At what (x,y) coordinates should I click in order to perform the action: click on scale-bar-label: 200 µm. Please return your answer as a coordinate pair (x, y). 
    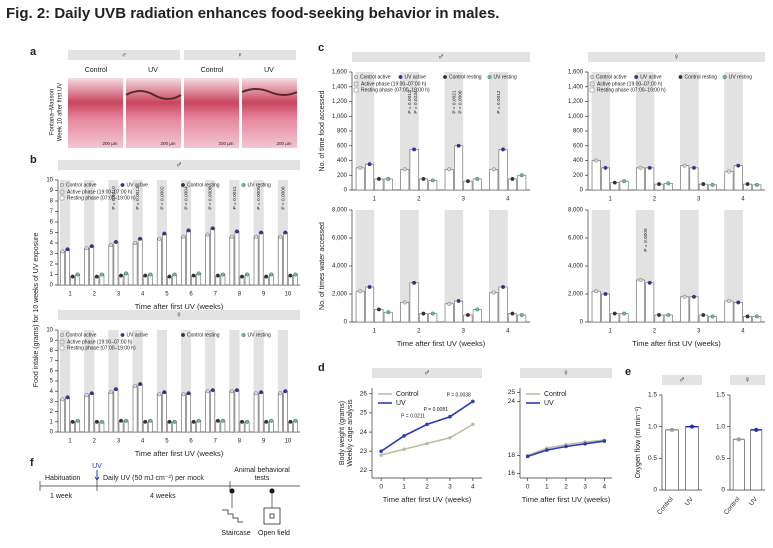
    Looking at the image, I should click on (109, 143).